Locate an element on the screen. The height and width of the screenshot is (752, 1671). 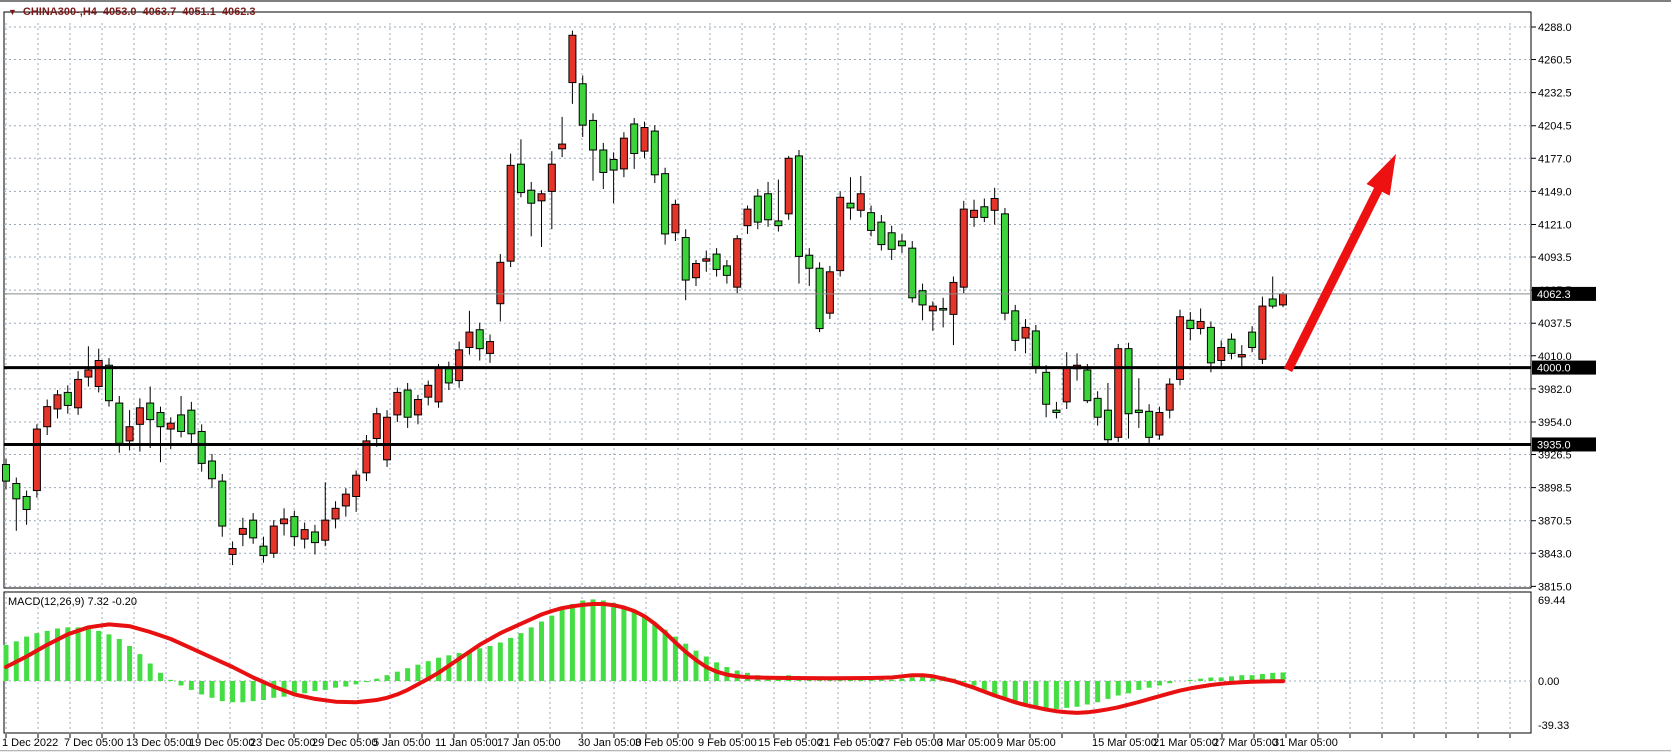
window-bottom-strip is located at coordinates (835, 751).